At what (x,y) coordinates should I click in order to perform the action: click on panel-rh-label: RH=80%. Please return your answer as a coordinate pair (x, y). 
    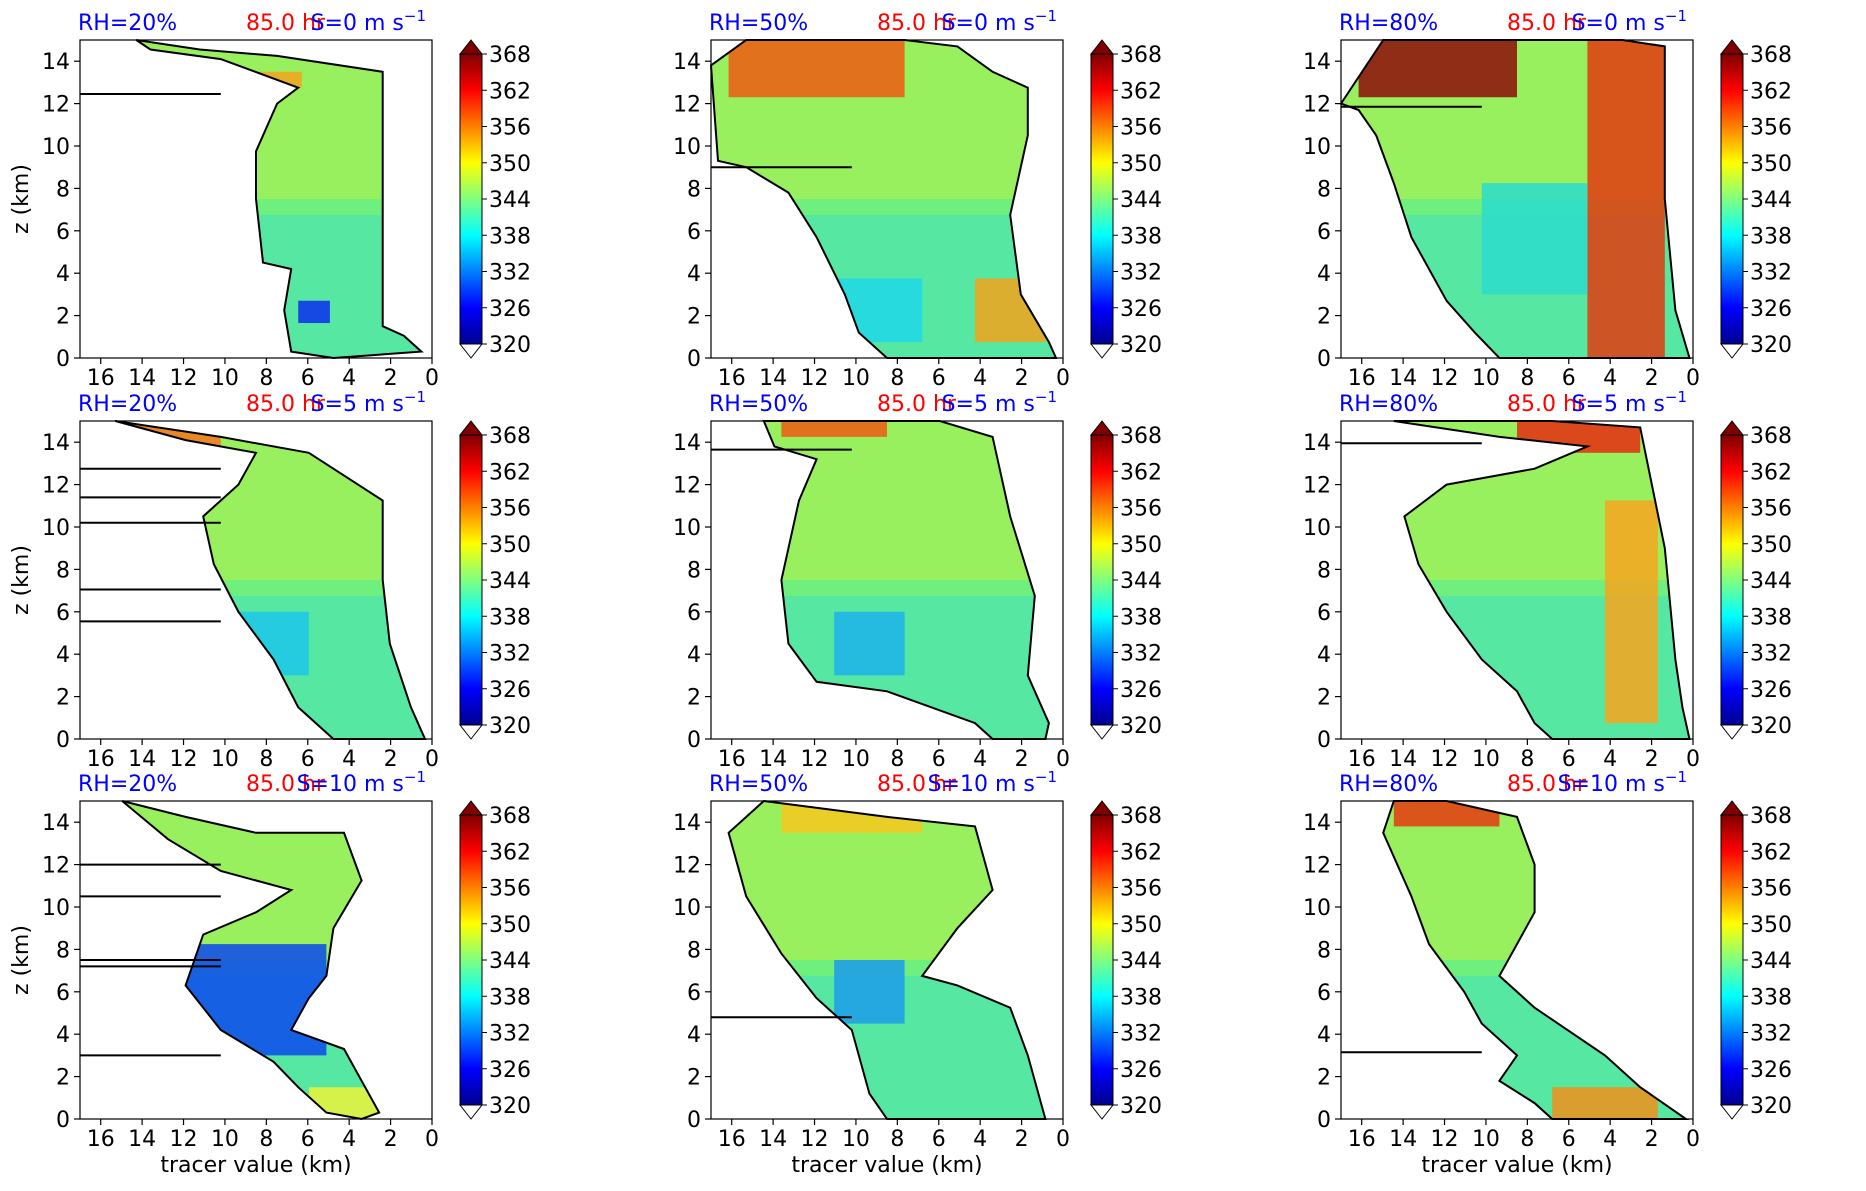
    Looking at the image, I should click on (1388, 784).